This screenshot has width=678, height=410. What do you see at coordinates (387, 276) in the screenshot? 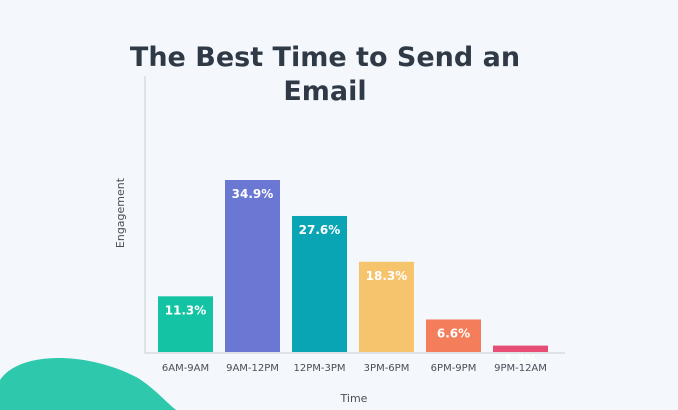
I see `data-label-3pm-6pm: 18.3%` at bounding box center [387, 276].